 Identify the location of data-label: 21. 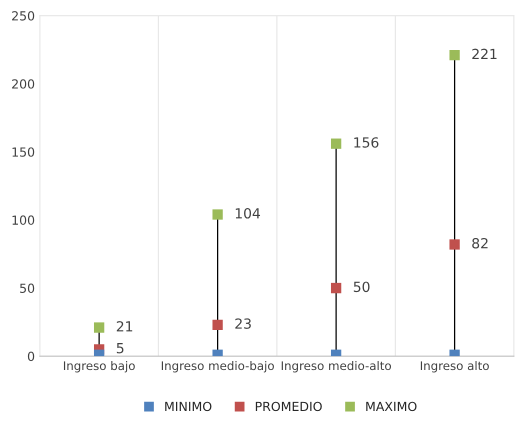
(124, 326).